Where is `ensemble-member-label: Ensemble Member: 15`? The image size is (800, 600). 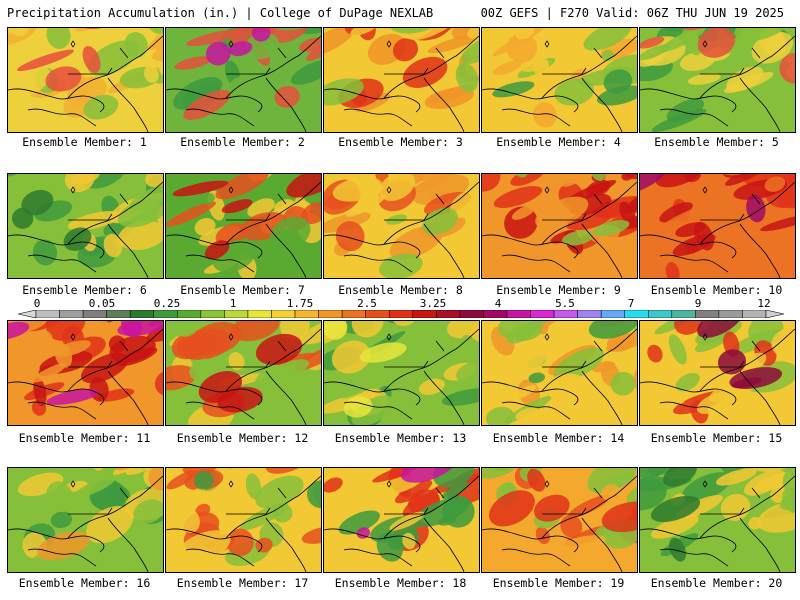 ensemble-member-label: Ensemble Member: 15 is located at coordinates (716, 438).